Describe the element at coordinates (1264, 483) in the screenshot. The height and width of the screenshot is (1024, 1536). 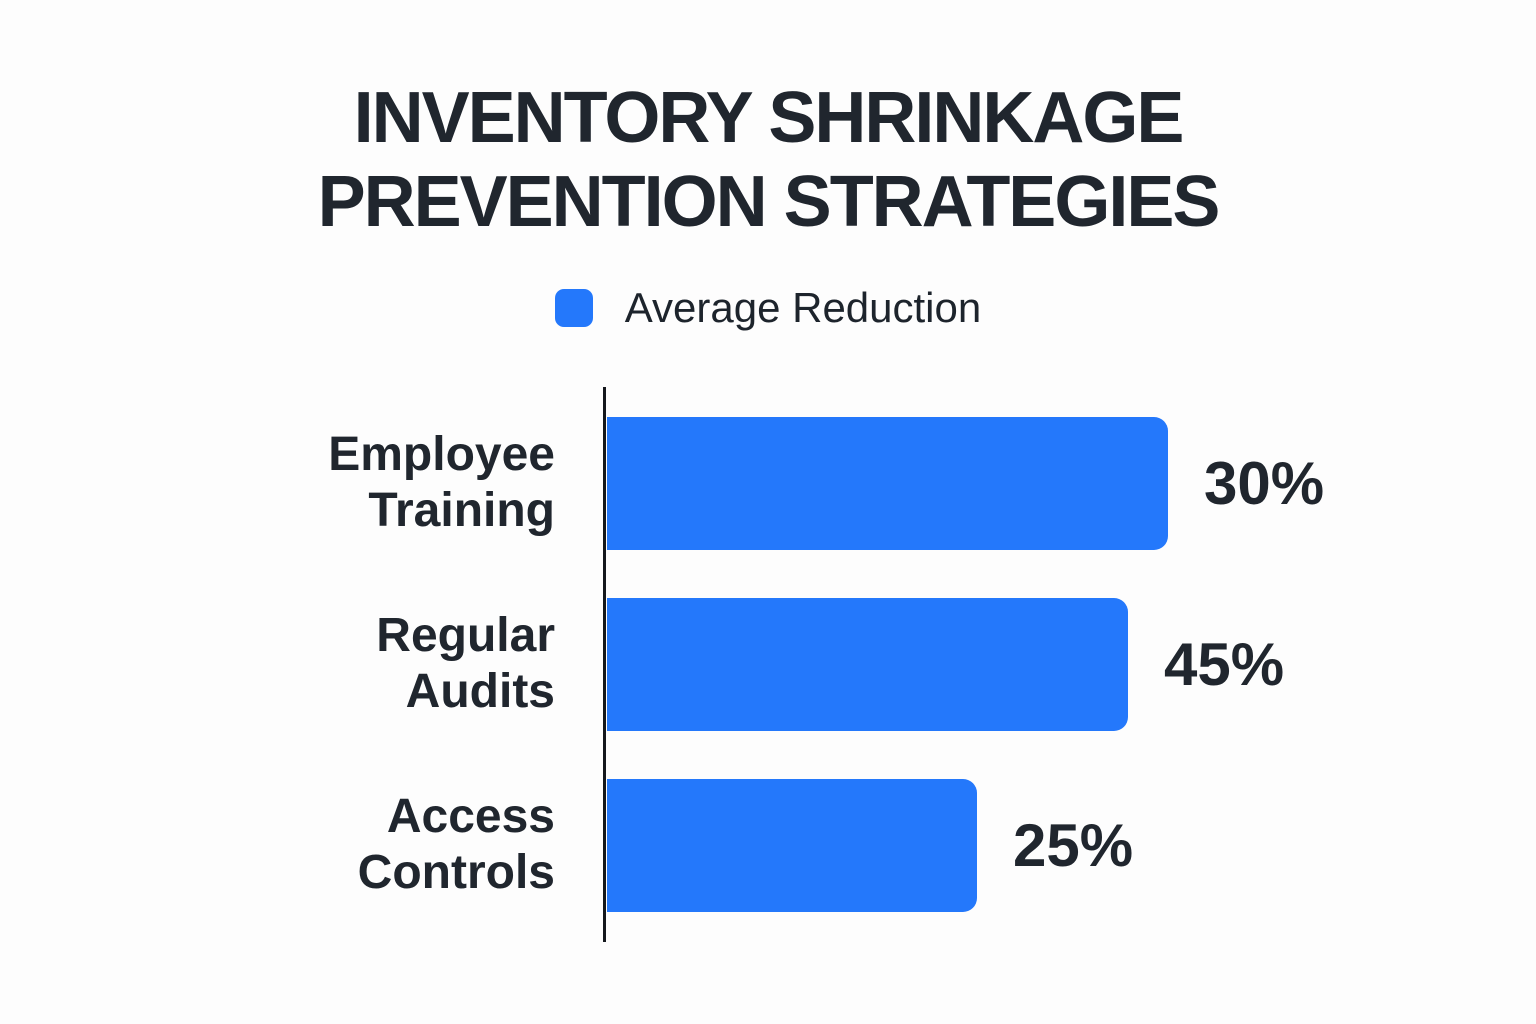
I see `value-label-employee-training: 30%` at that location.